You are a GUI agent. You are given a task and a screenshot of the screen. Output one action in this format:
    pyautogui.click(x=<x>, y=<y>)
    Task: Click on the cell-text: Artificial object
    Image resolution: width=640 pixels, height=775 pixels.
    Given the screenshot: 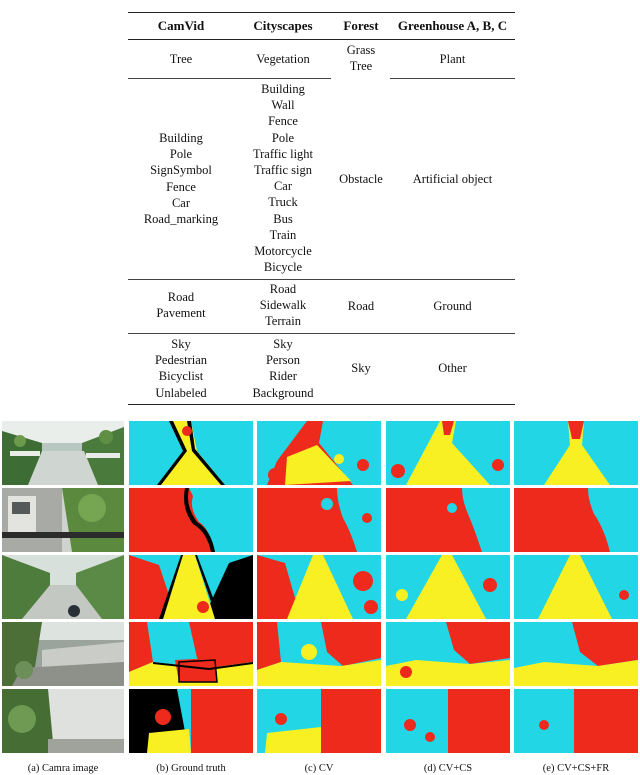 What is the action you would take?
    pyautogui.click(x=452, y=179)
    